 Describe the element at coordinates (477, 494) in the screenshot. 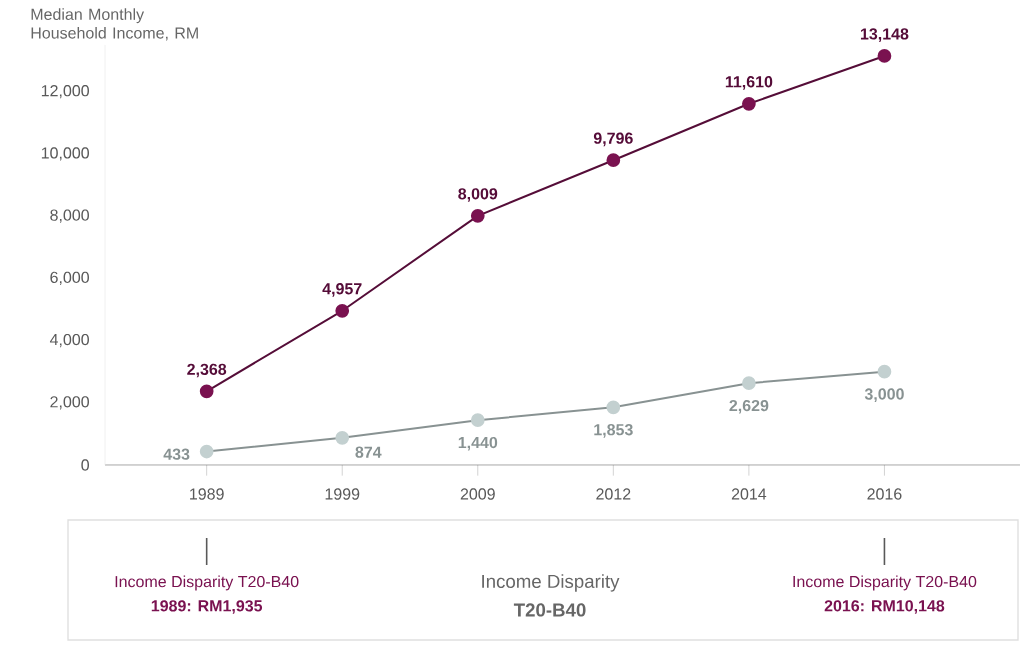

I see `x-tick-label: 2009` at that location.